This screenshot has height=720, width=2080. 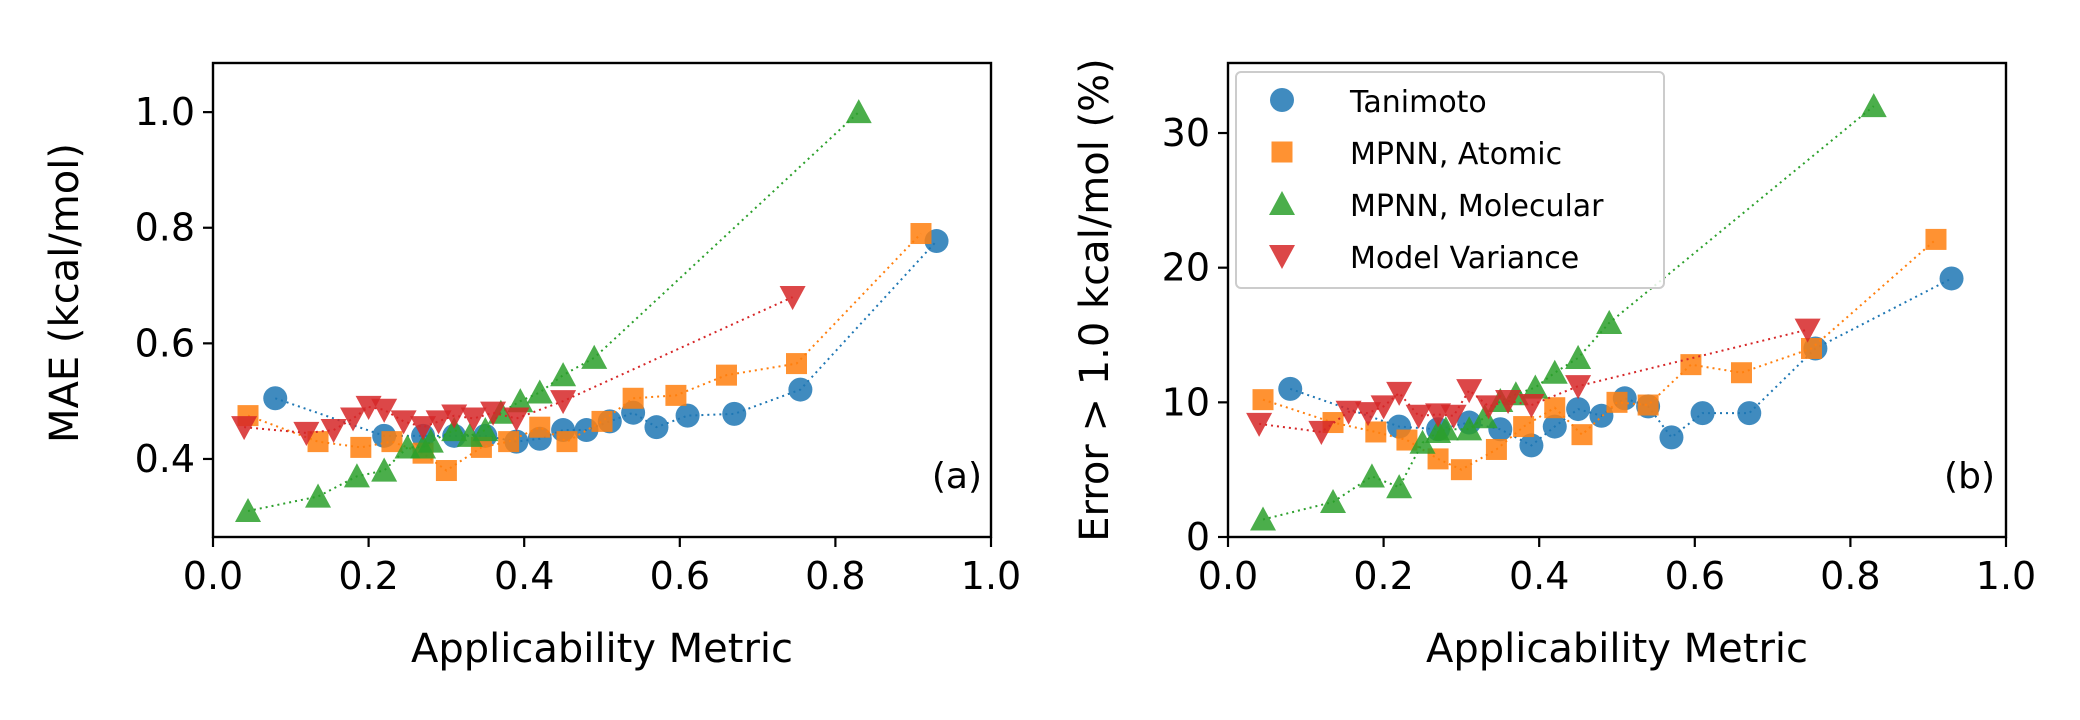 I want to click on legend-entry-model-variance: Model Variance, so click(x=1424, y=258).